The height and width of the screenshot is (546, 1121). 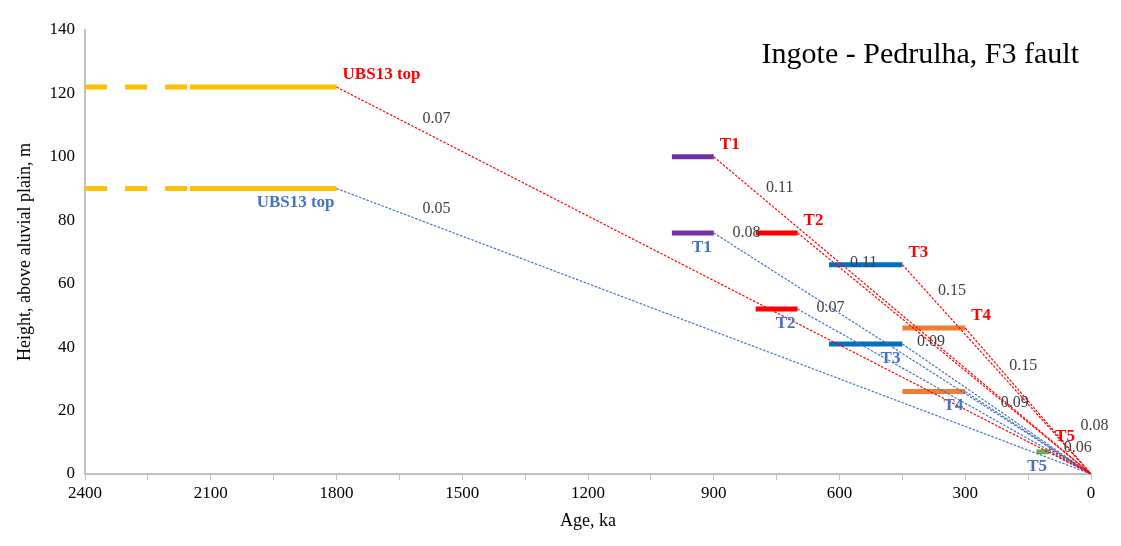 What do you see at coordinates (62, 156) in the screenshot?
I see `y-tick-label: 100` at bounding box center [62, 156].